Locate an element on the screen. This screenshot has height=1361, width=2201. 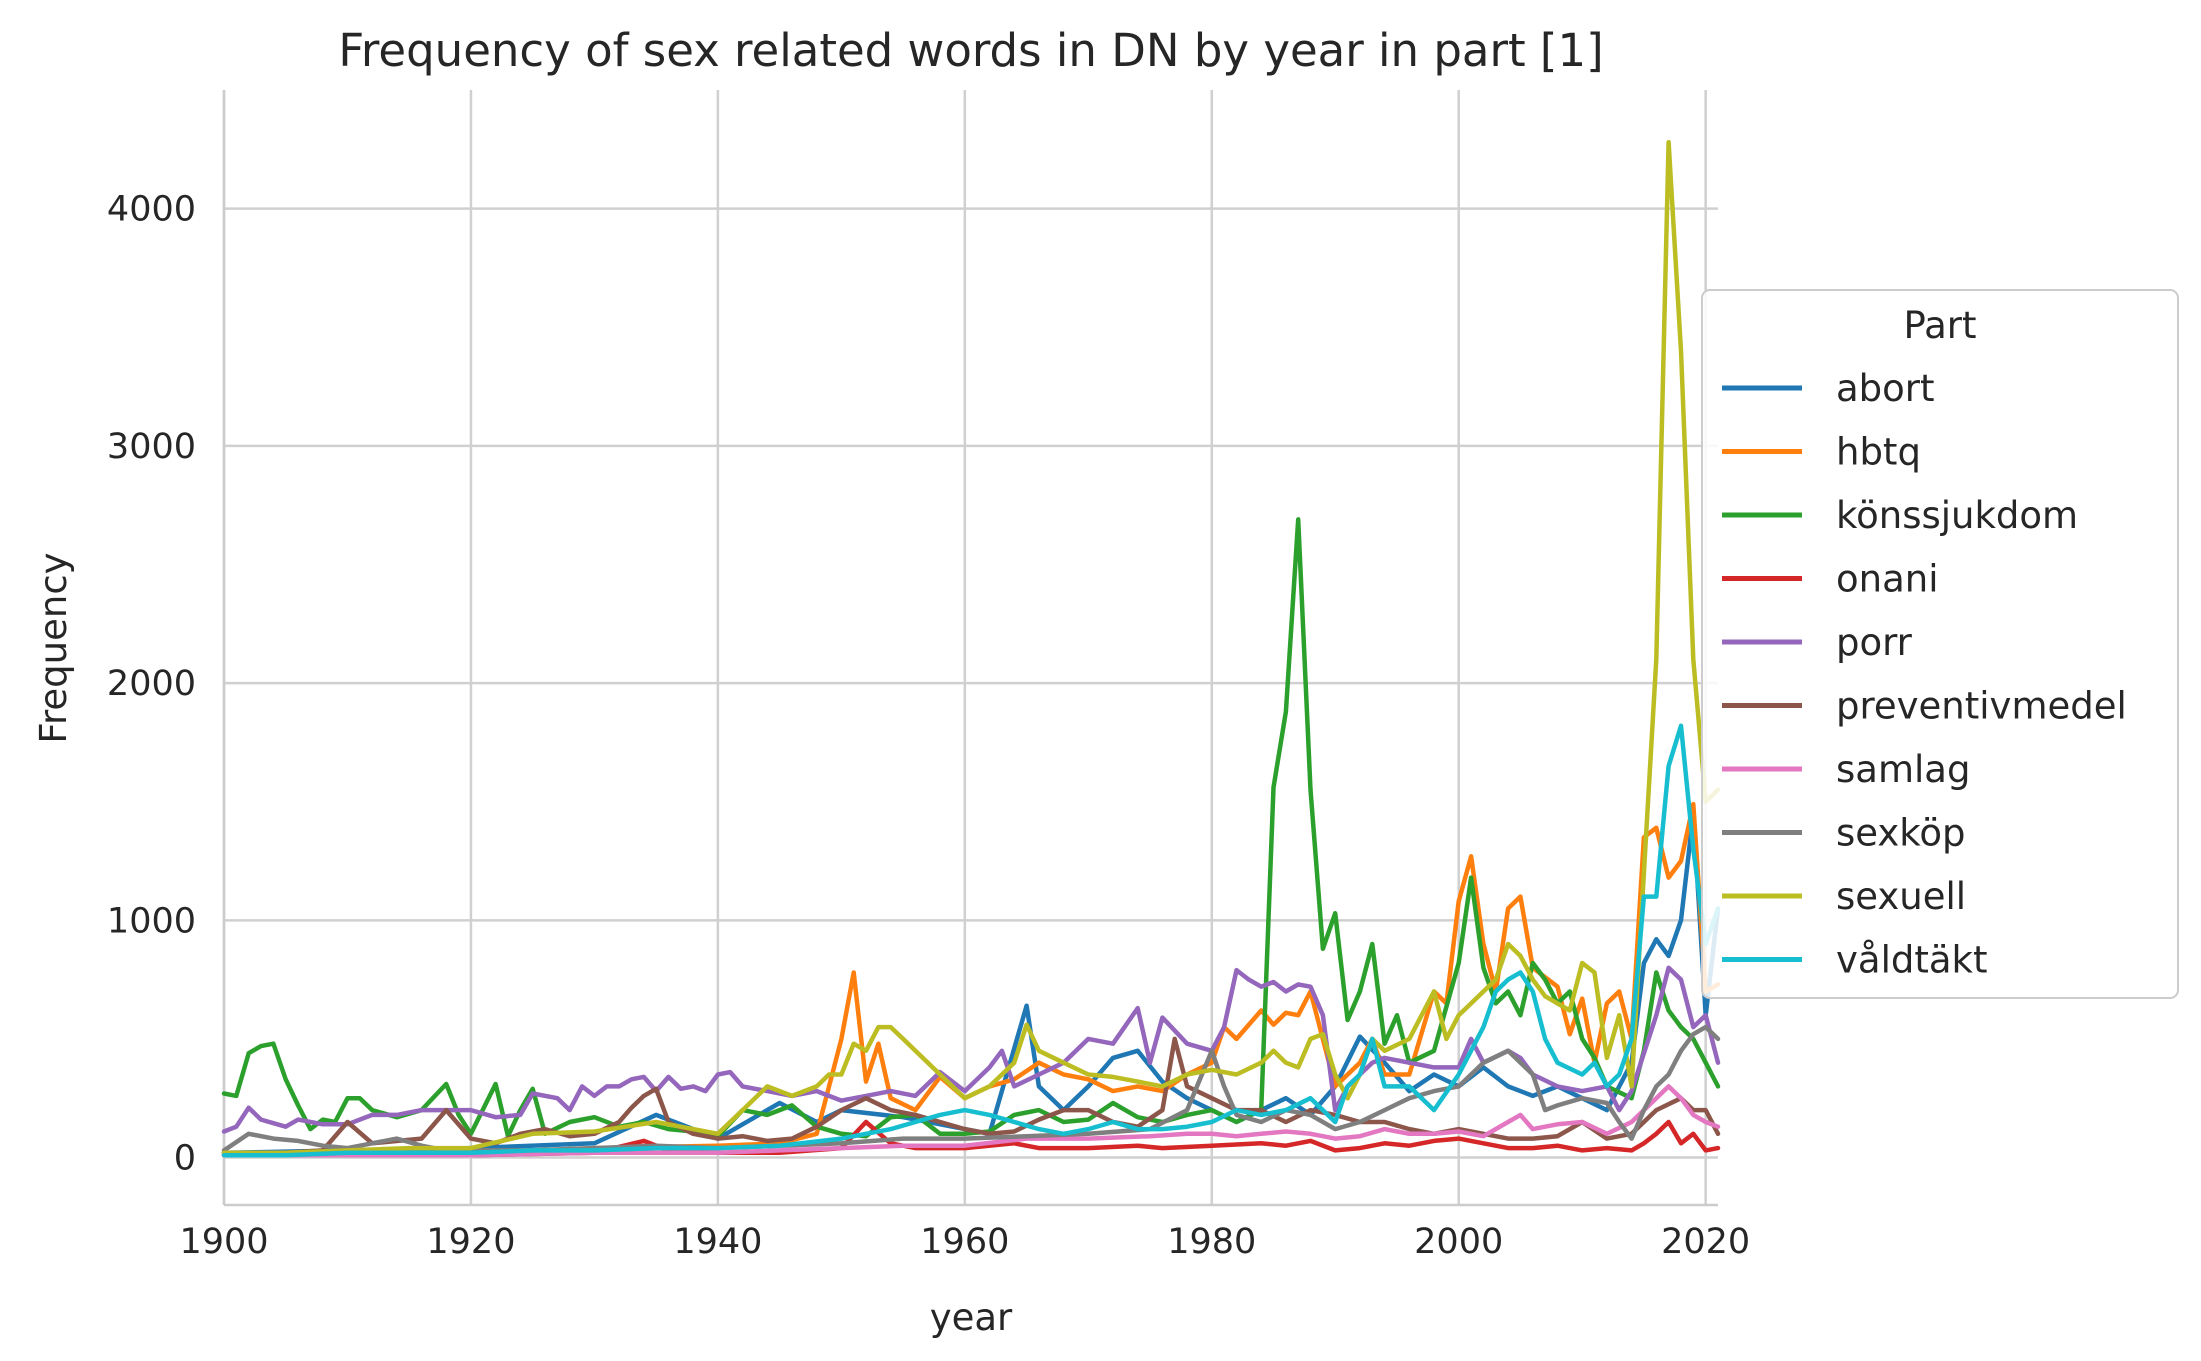
legend-label-sexuell: sexuell is located at coordinates (1901, 896).